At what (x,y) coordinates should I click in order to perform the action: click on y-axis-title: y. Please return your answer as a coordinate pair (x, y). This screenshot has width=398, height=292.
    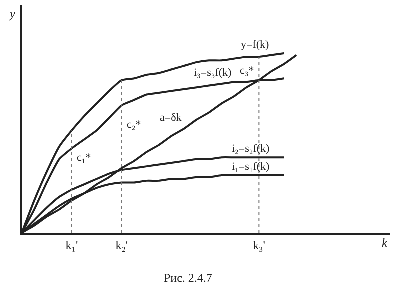
    Looking at the image, I should click on (12, 14).